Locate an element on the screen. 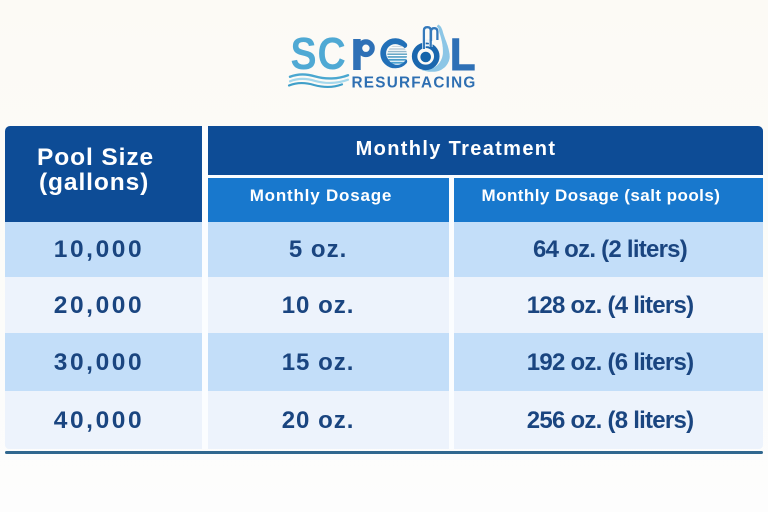  svg-text: RESURFACING is located at coordinates (414, 83).